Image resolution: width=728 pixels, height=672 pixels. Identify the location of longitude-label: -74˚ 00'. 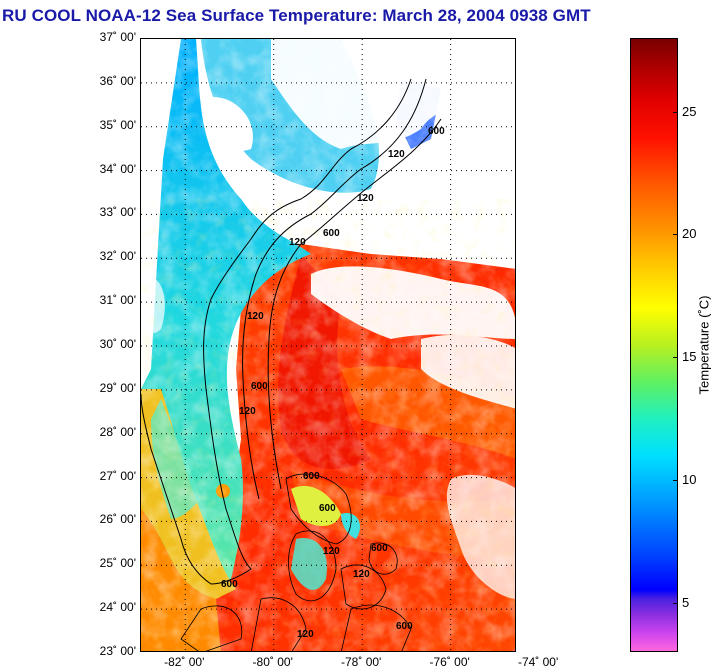
(538, 662).